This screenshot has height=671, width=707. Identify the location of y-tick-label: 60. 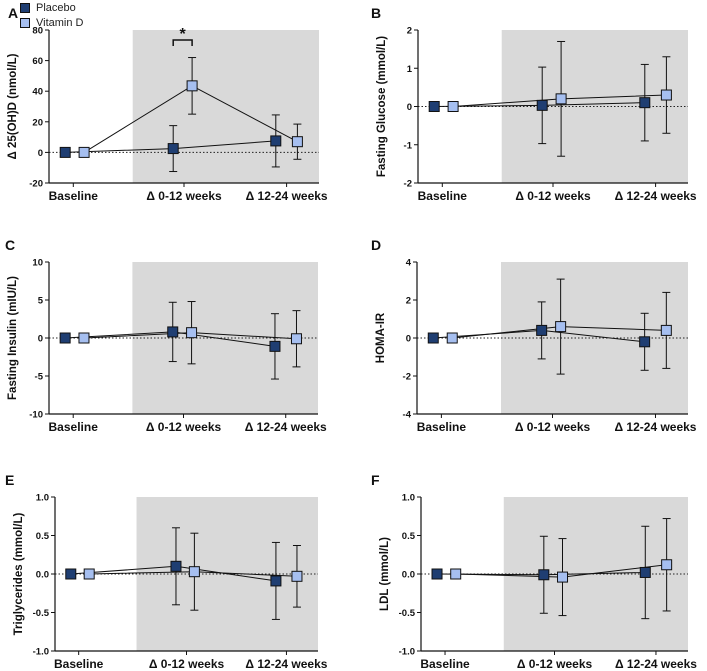
(37, 61).